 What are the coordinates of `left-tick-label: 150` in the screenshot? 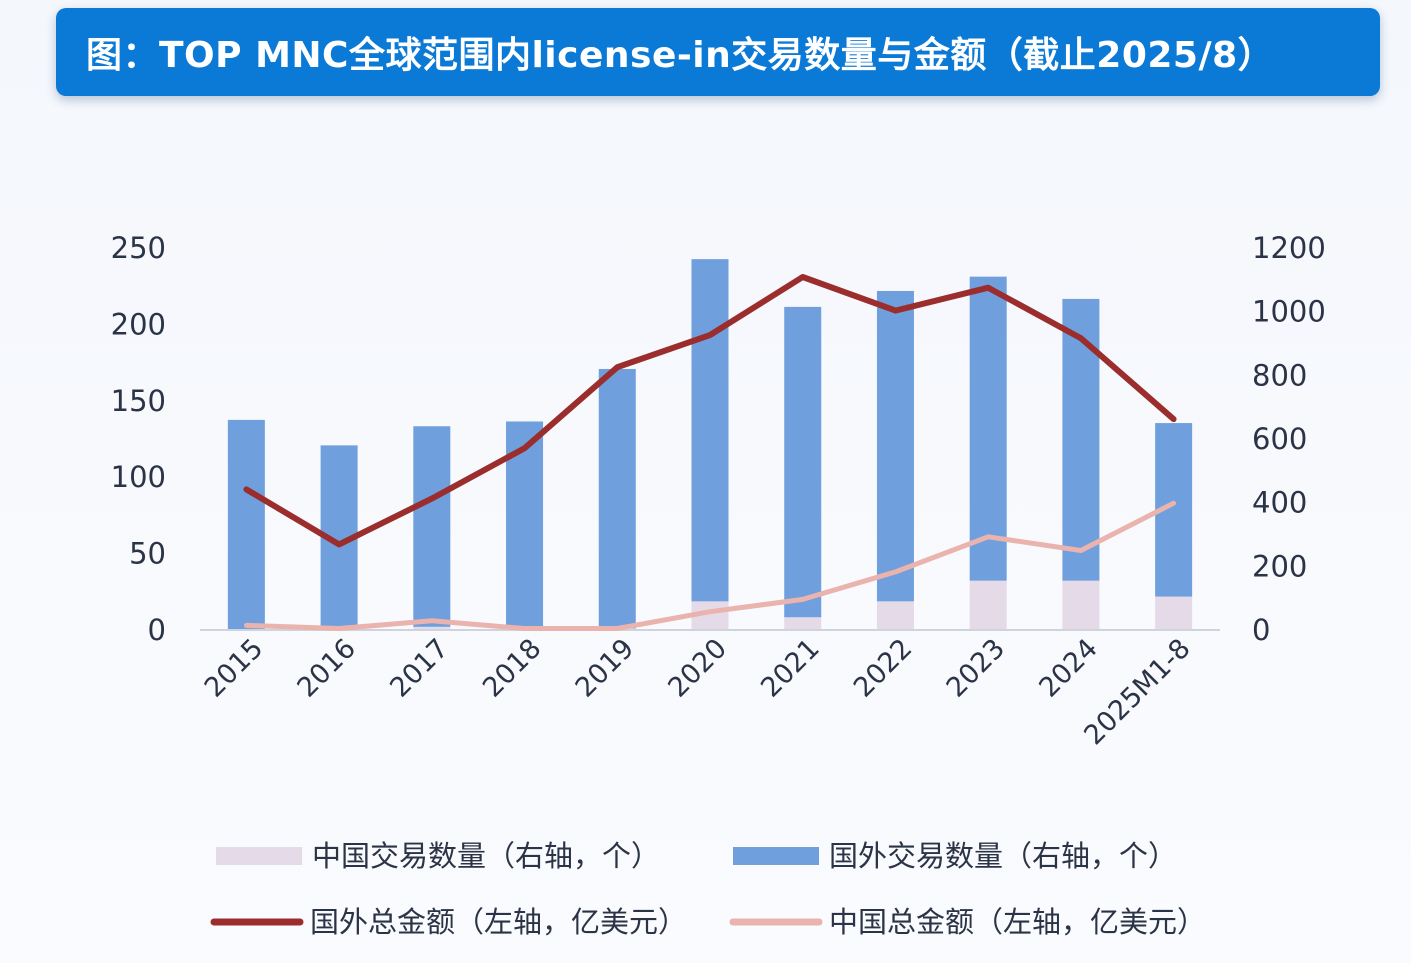 It's located at (138, 401).